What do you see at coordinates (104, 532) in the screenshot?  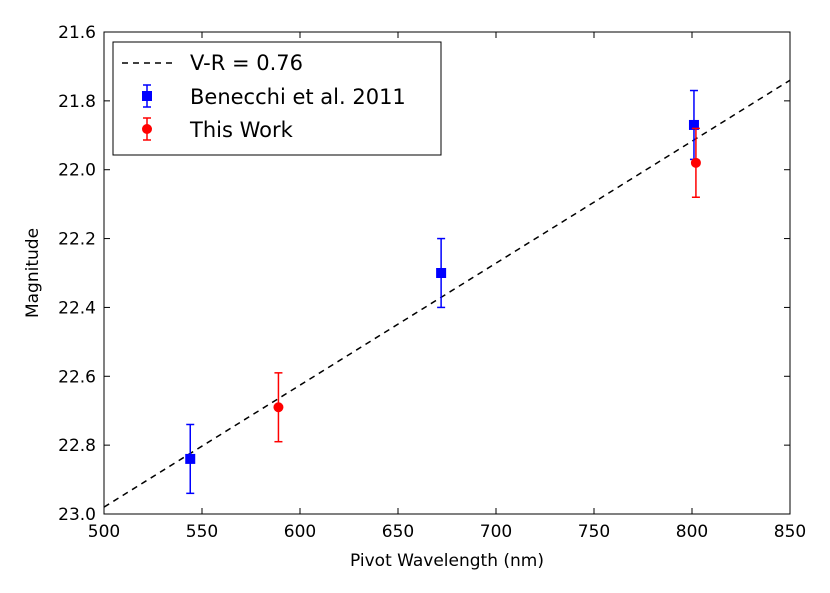 I see `x-tick-label: 500` at bounding box center [104, 532].